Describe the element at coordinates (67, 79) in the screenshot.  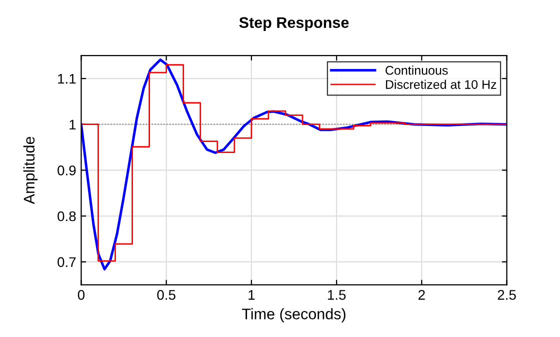
I see `y-tick-label: 1.1` at that location.